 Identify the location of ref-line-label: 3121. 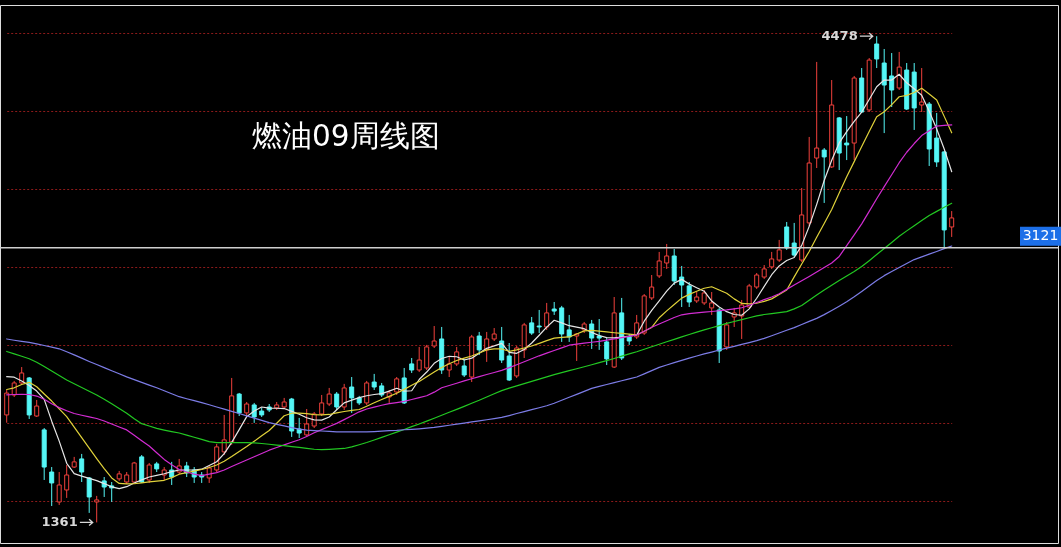
(1040, 235).